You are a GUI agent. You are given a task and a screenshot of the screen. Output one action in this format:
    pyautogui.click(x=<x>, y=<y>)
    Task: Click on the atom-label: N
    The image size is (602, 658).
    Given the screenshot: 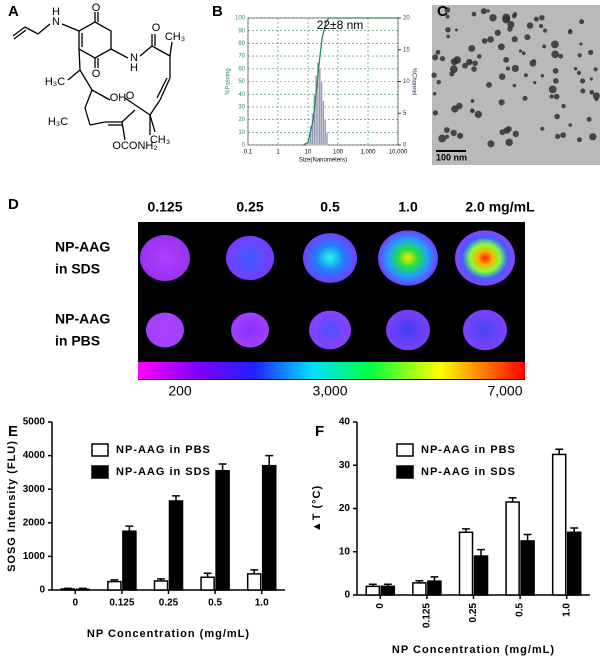 What is the action you would take?
    pyautogui.click(x=134, y=58)
    